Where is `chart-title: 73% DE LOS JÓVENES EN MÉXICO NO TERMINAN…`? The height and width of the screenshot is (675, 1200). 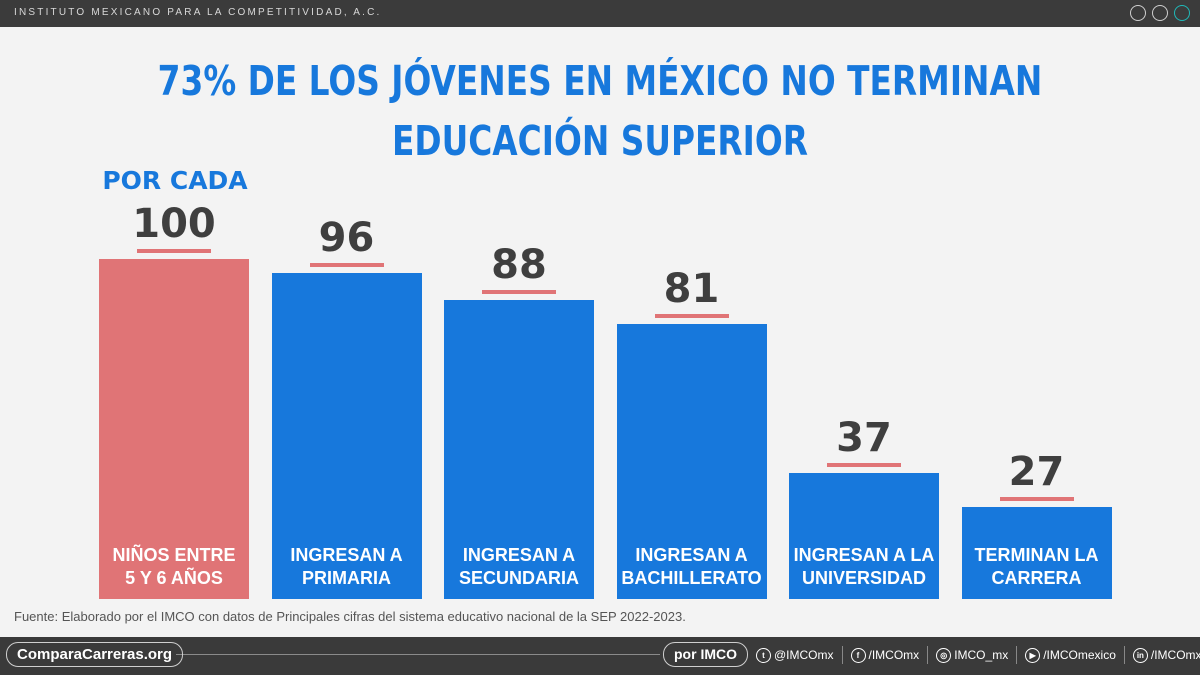 chart-title: 73% DE LOS JÓVENES EN MÉXICO NO TERMINAN… is located at coordinates (600, 111).